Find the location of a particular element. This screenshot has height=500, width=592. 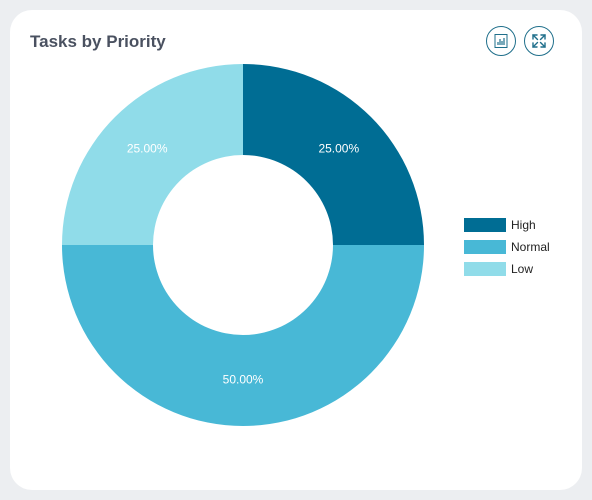

legend-label: High is located at coordinates (523, 225).